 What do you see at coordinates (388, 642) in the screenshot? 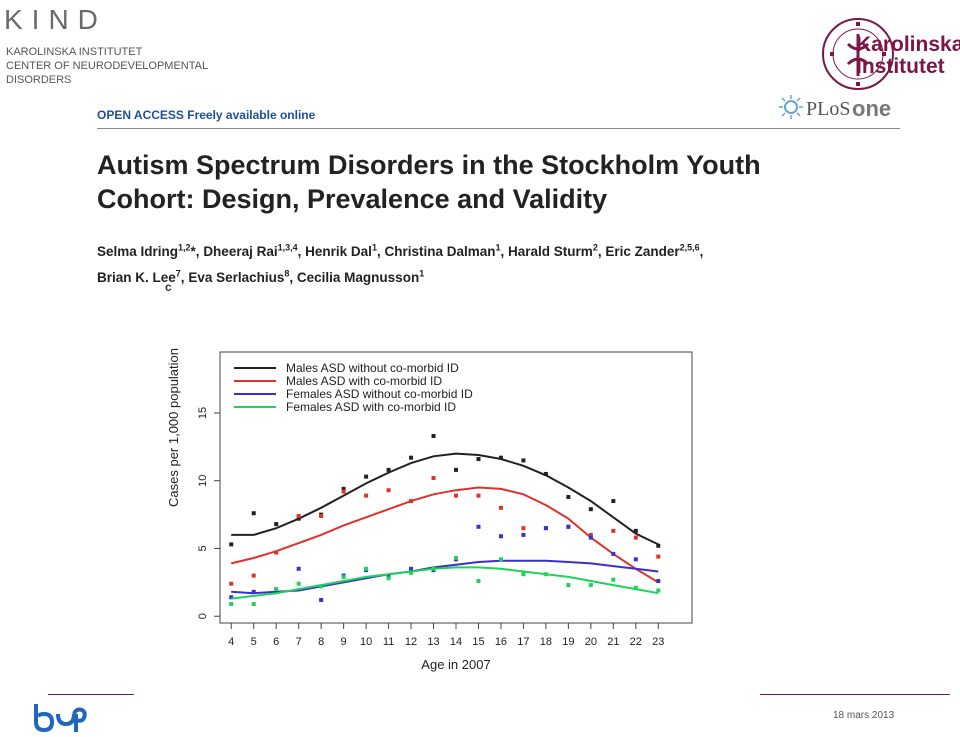
I see `x-tick-label: 11` at bounding box center [388, 642].